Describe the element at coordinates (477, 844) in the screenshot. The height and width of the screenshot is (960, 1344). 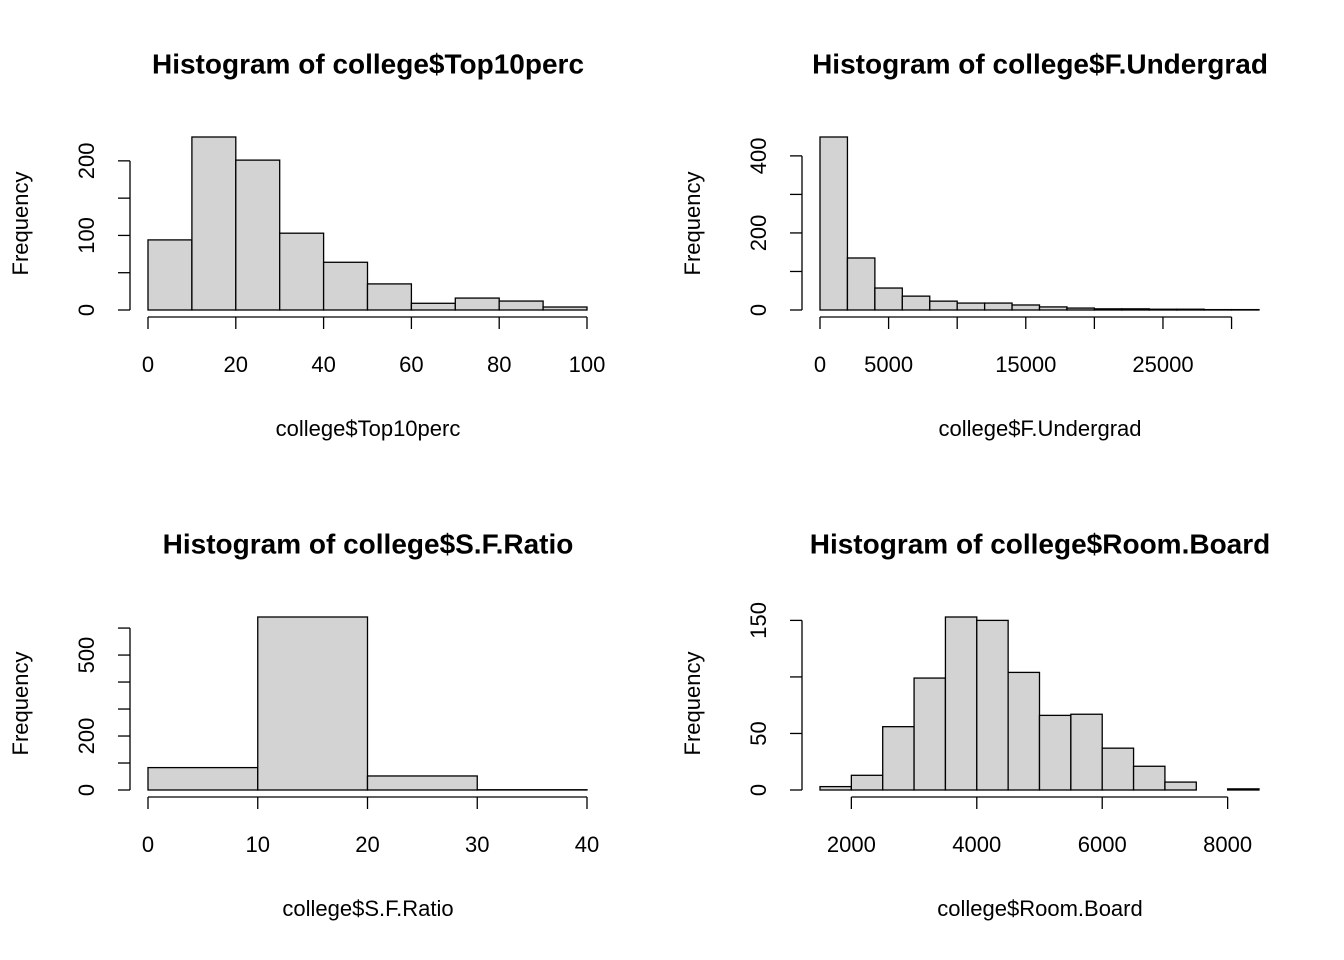
I see `x-tick-label: 30` at that location.